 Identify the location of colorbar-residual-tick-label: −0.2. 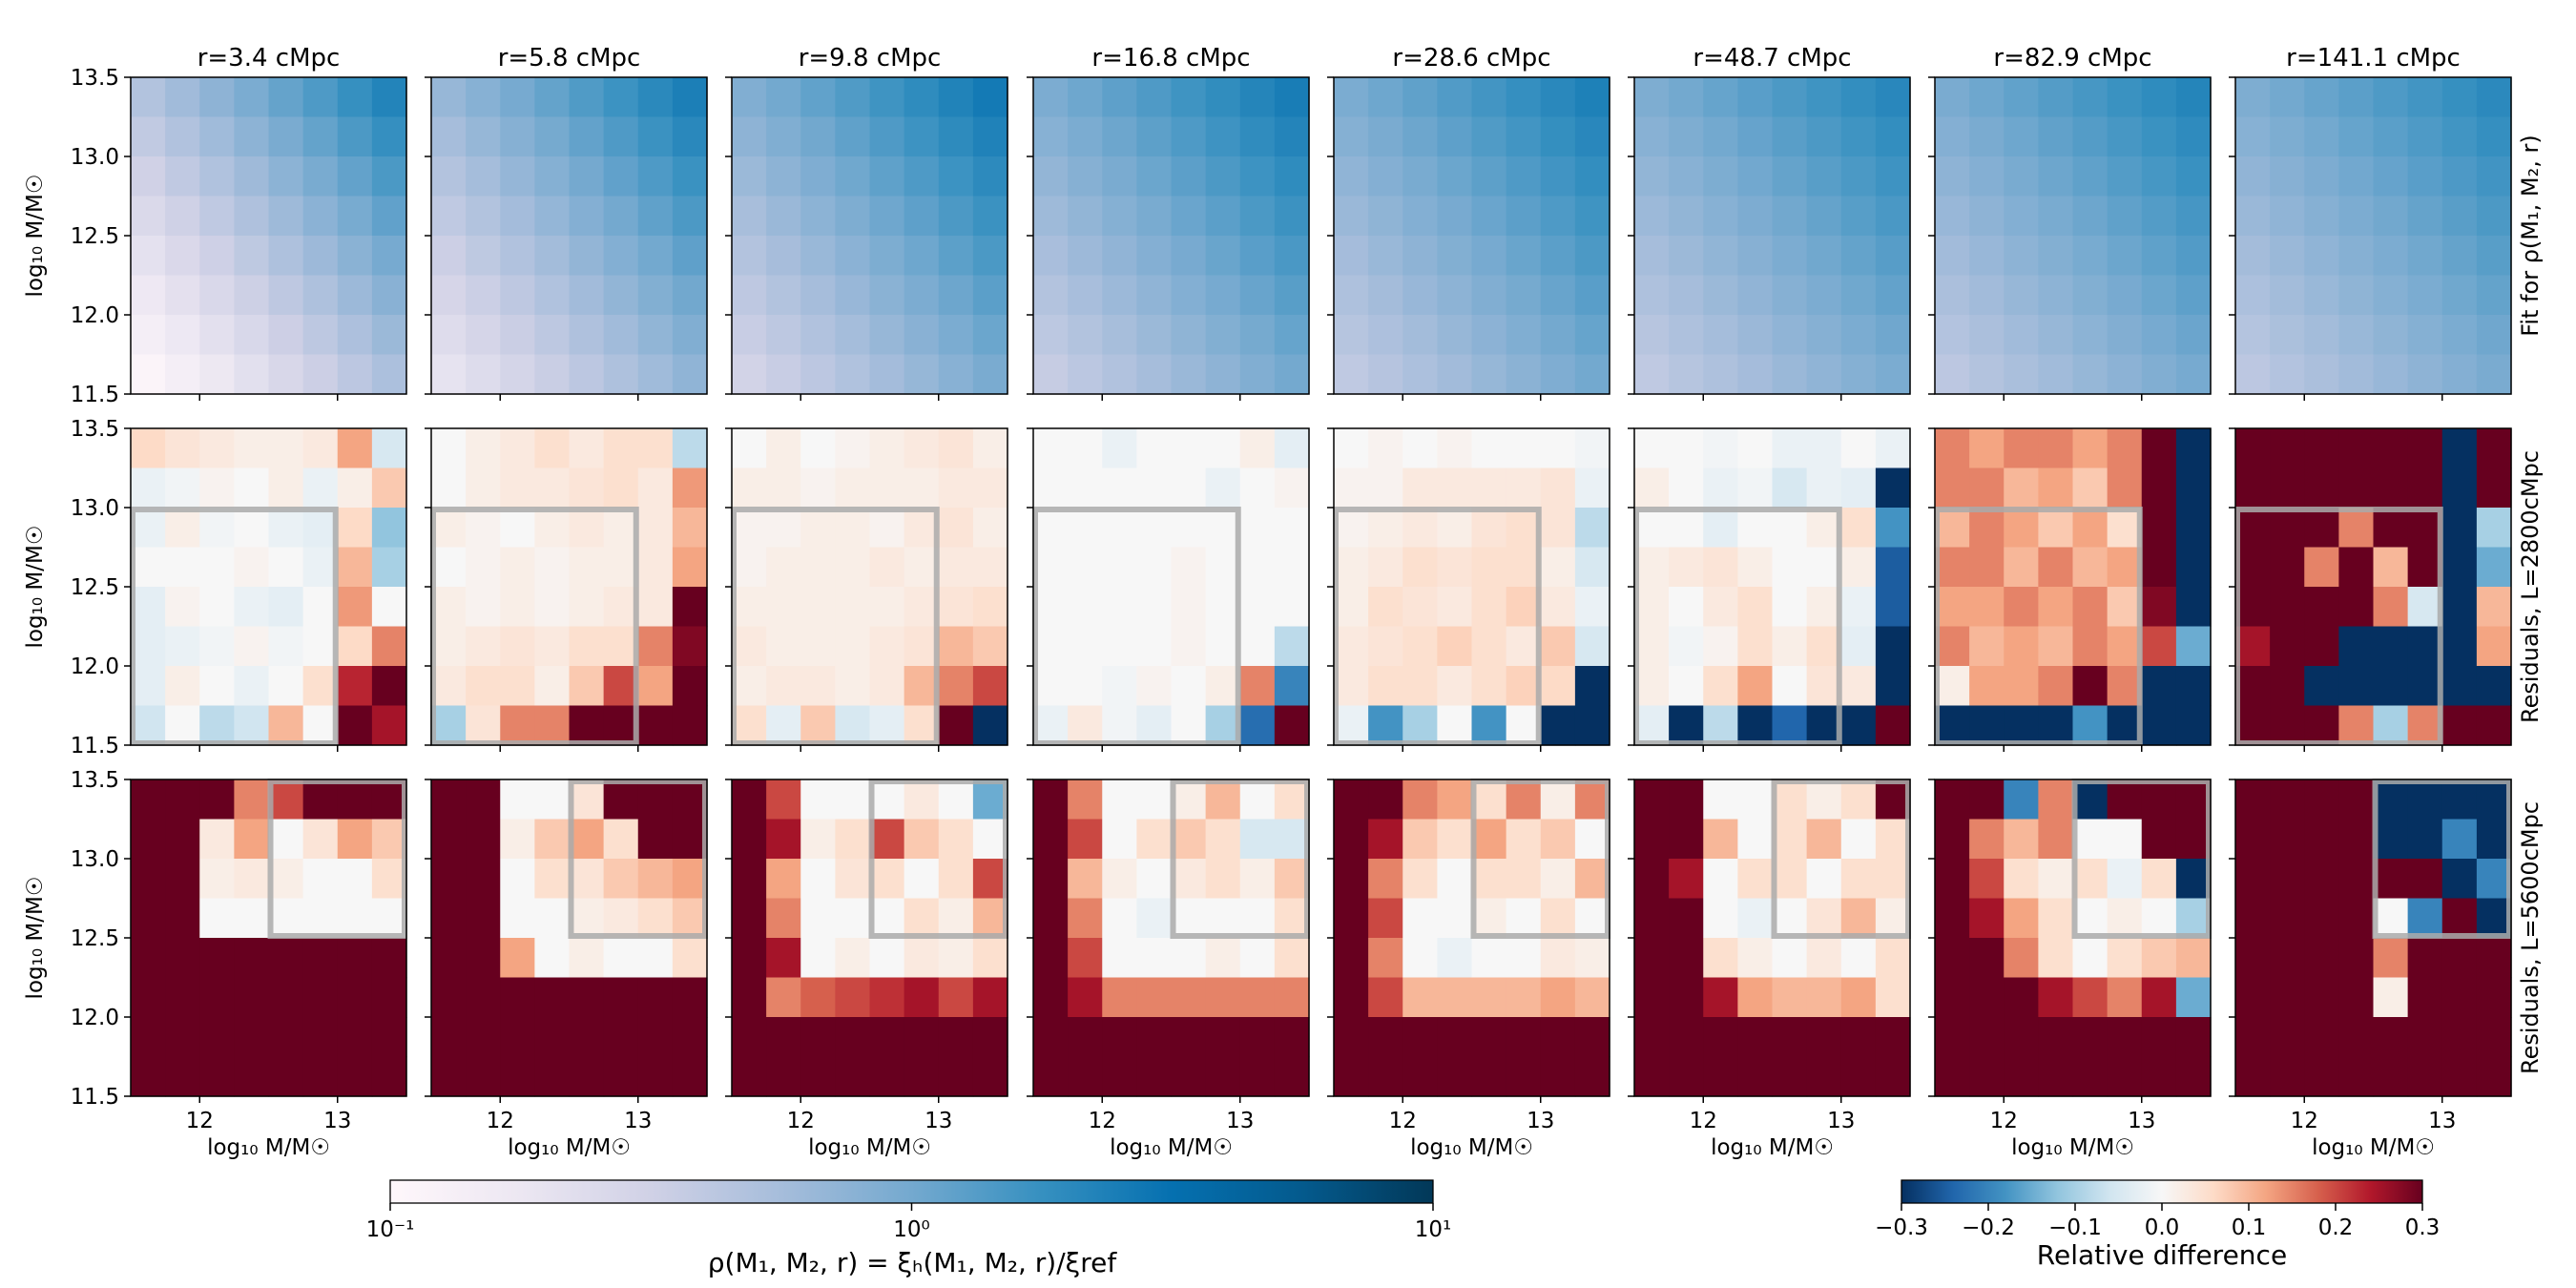
(1988, 1227).